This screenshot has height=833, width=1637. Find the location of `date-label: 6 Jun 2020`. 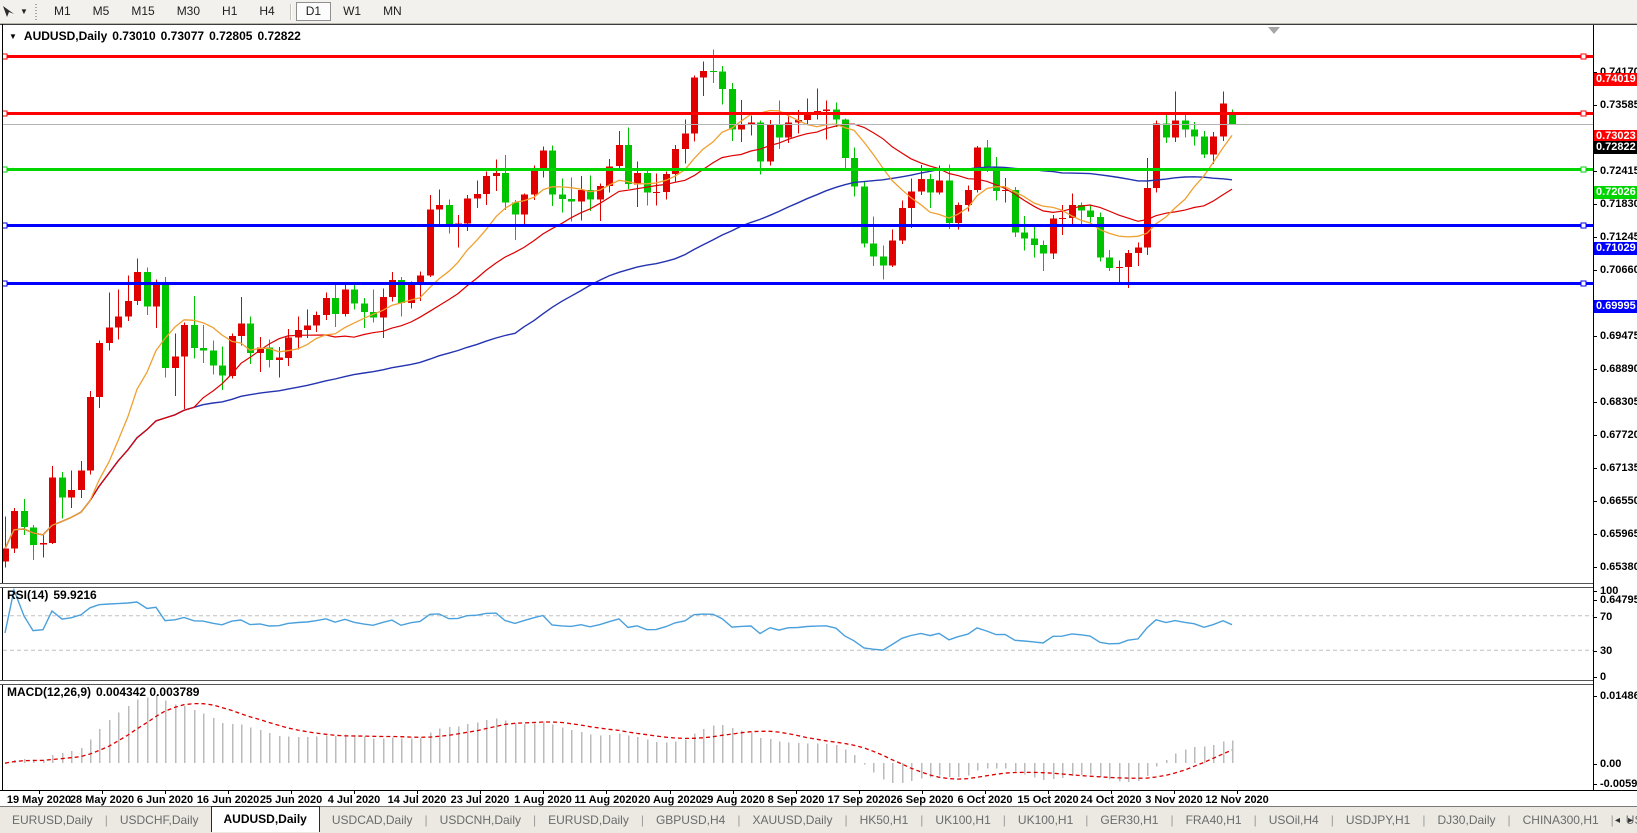

date-label: 6 Jun 2020 is located at coordinates (165, 800).